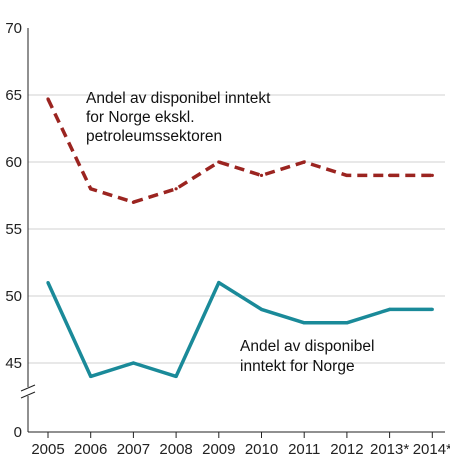  Describe the element at coordinates (28, 391) in the screenshot. I see `axis-break-marker` at that location.